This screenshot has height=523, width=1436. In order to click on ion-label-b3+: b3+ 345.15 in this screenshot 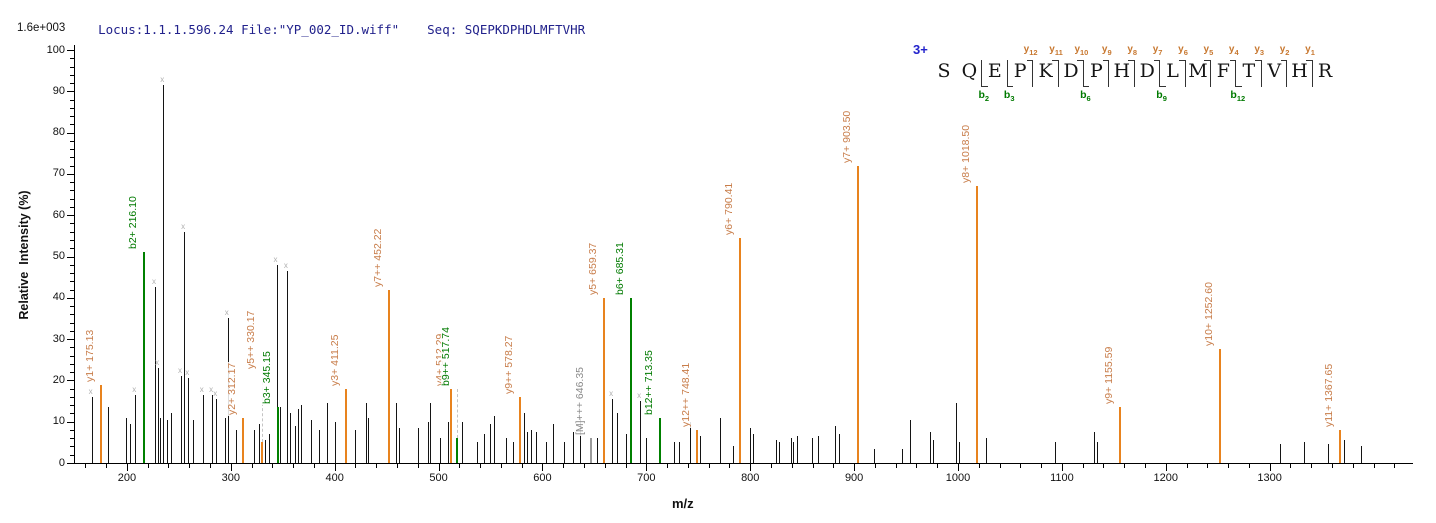, I will do `click(267, 378)`.